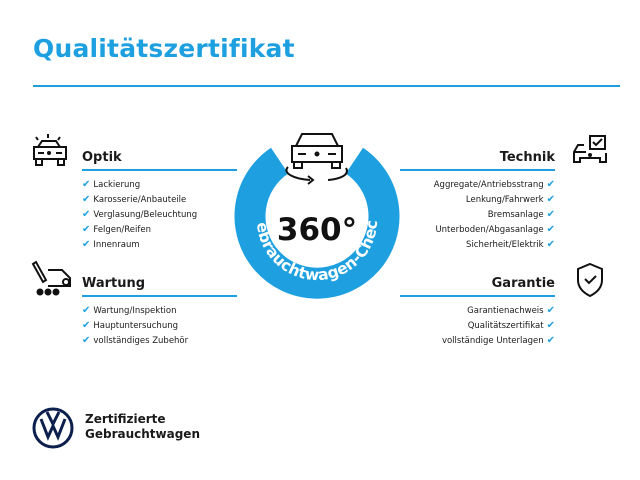  I want to click on list-item: Bremsanlage ✔, so click(521, 214).